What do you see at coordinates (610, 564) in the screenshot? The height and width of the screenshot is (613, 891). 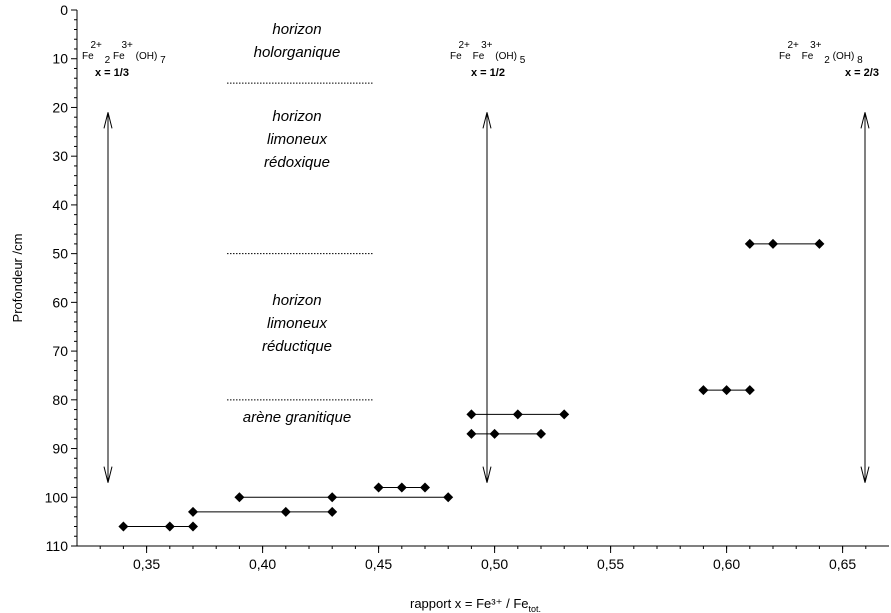 I see `x-tick-label: 0,55` at bounding box center [610, 564].